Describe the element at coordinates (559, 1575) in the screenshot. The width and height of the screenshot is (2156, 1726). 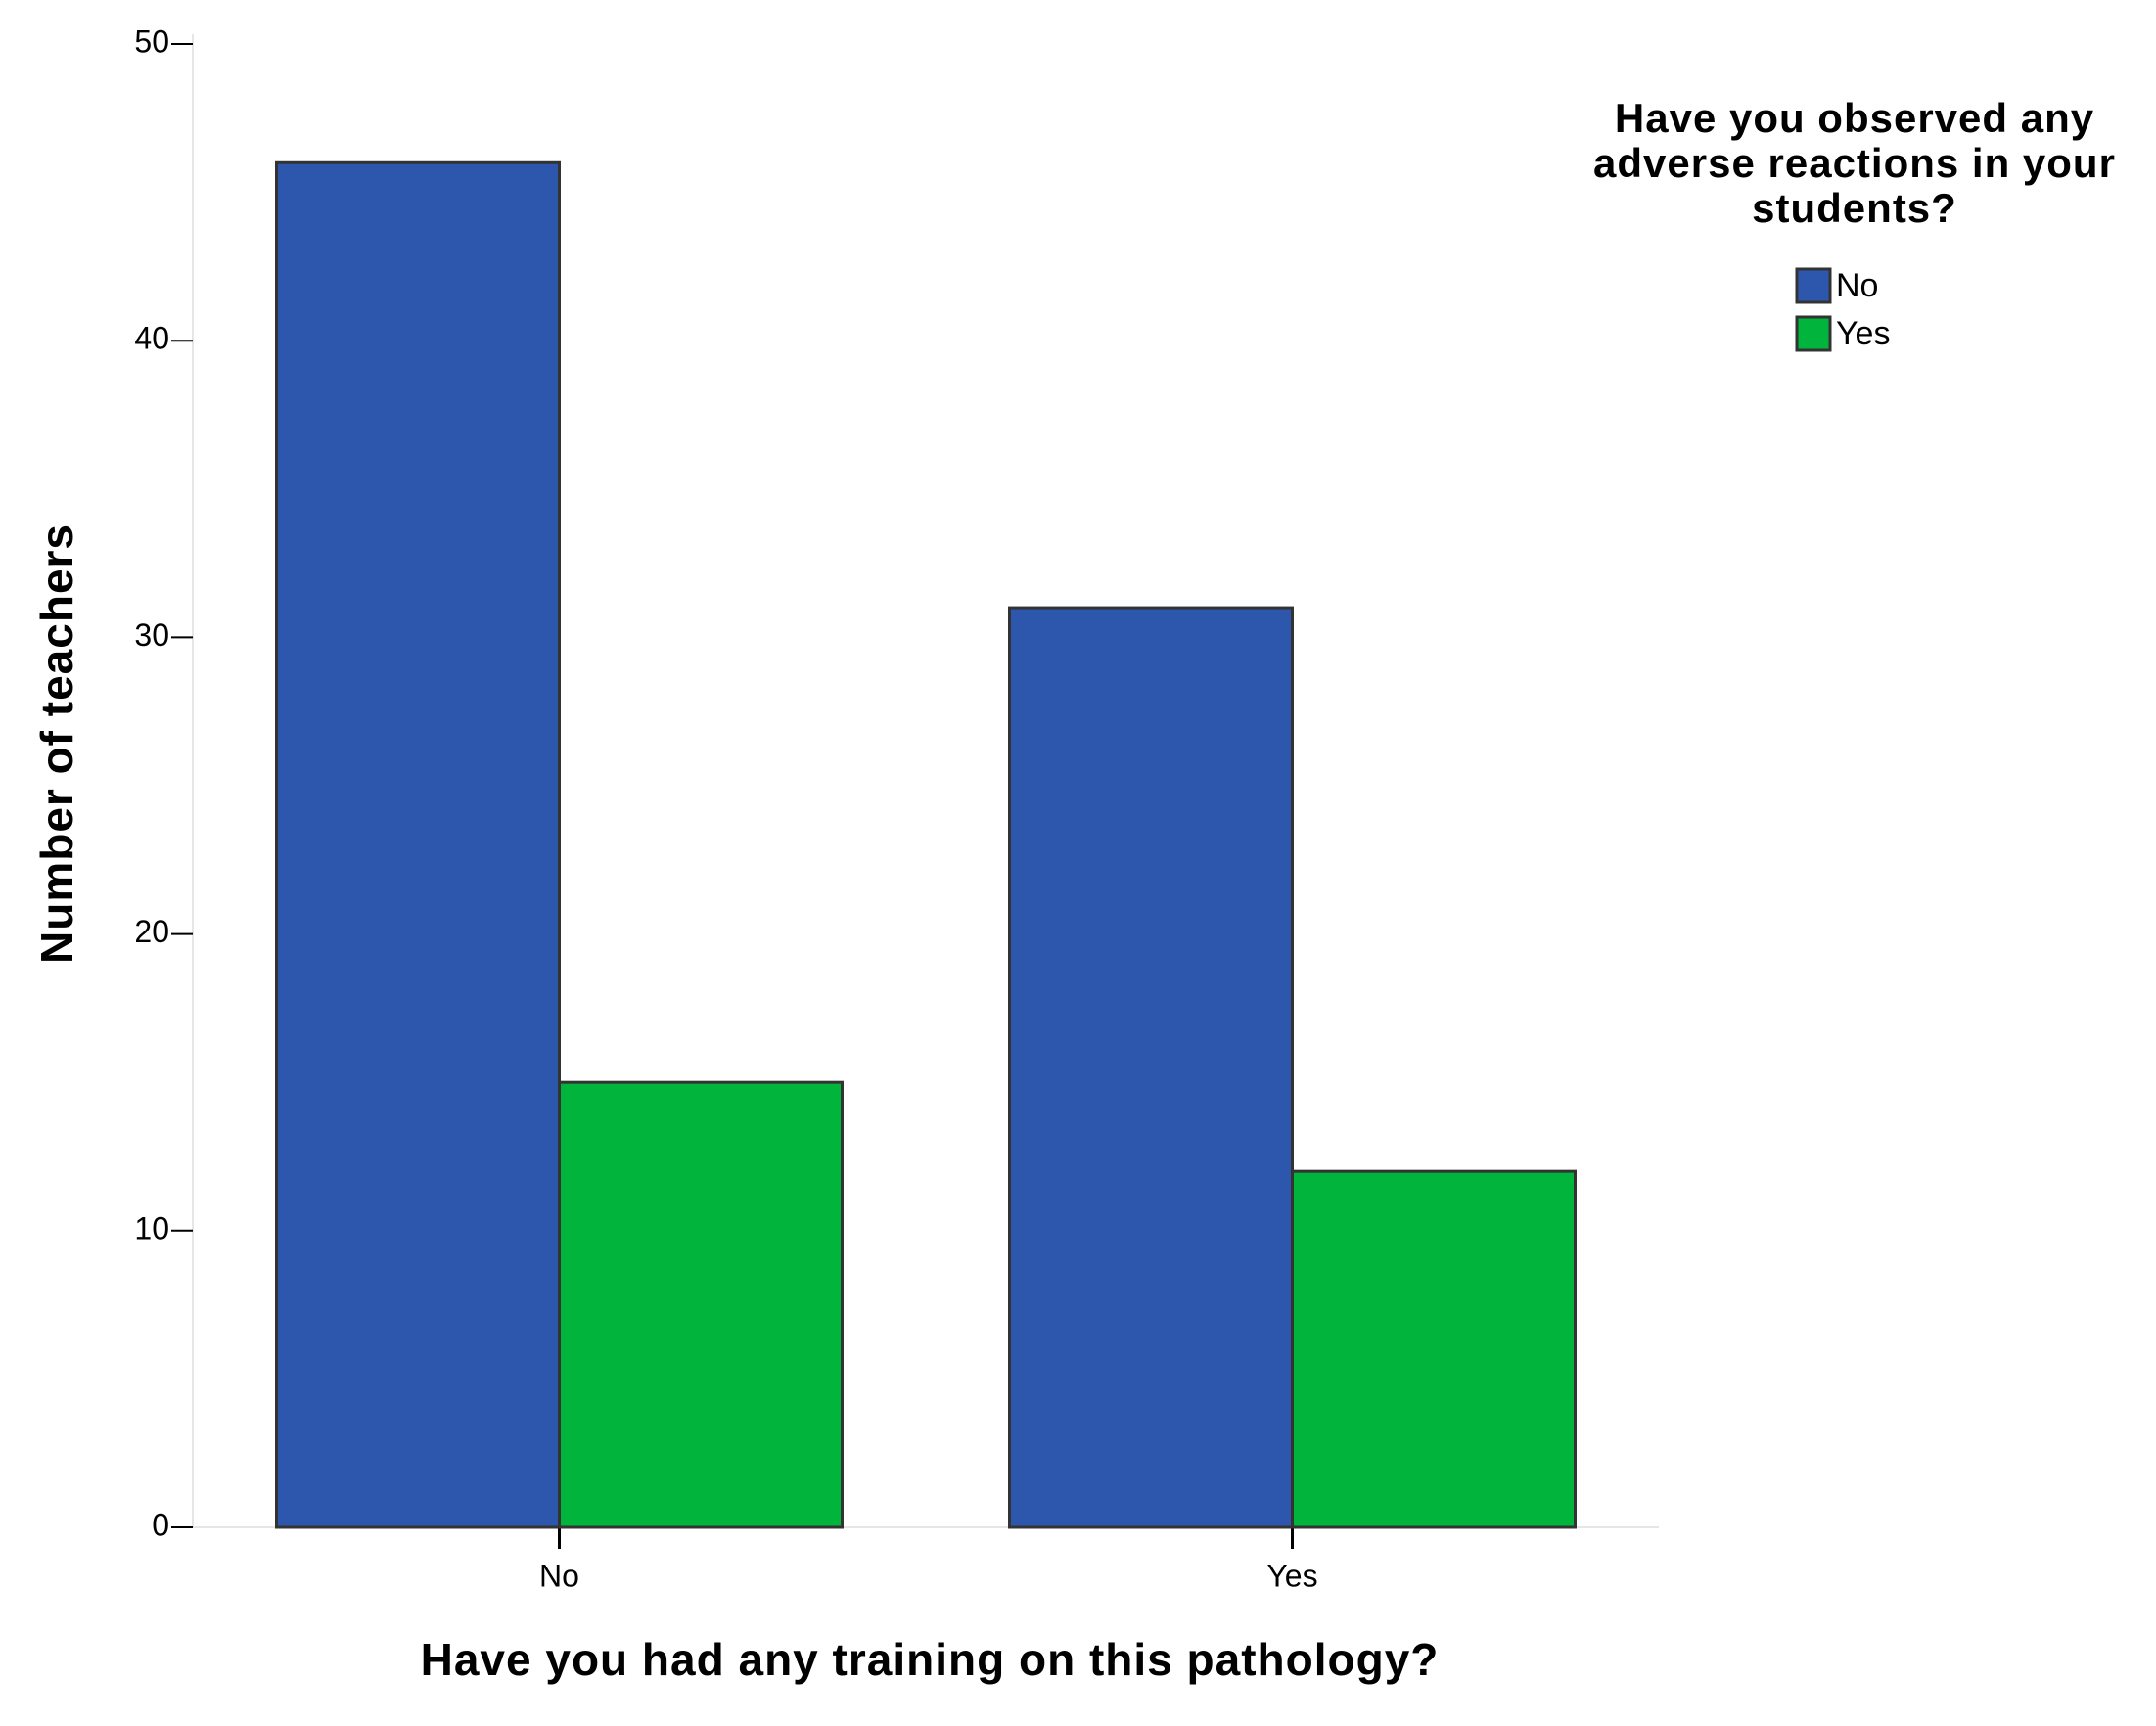
I see `x-tick-label: No` at that location.